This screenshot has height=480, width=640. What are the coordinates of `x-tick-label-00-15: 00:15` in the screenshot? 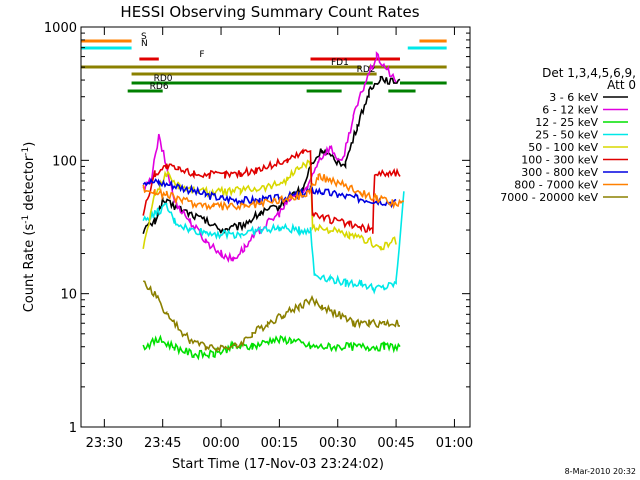 It's located at (279, 443).